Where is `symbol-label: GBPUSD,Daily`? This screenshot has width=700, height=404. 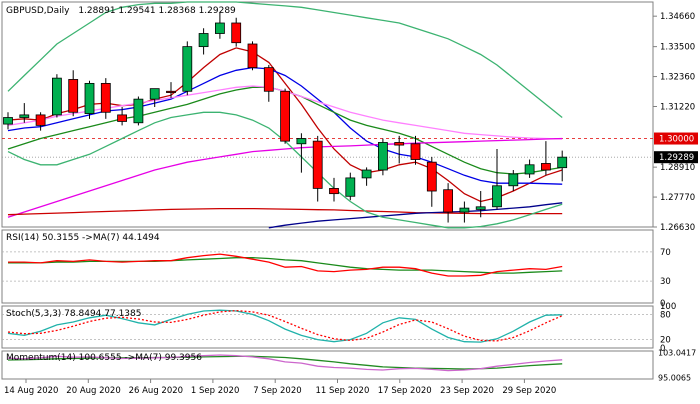
symbol-label: GBPUSD,Daily is located at coordinates (38, 11).